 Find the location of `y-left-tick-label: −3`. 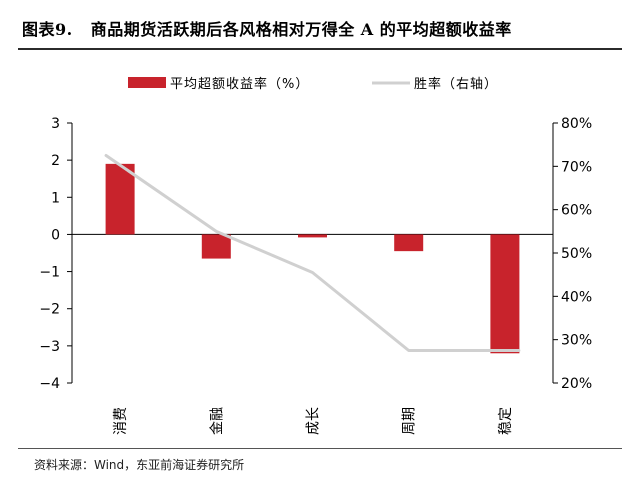

y-left-tick-label: −3 is located at coordinates (49, 347).